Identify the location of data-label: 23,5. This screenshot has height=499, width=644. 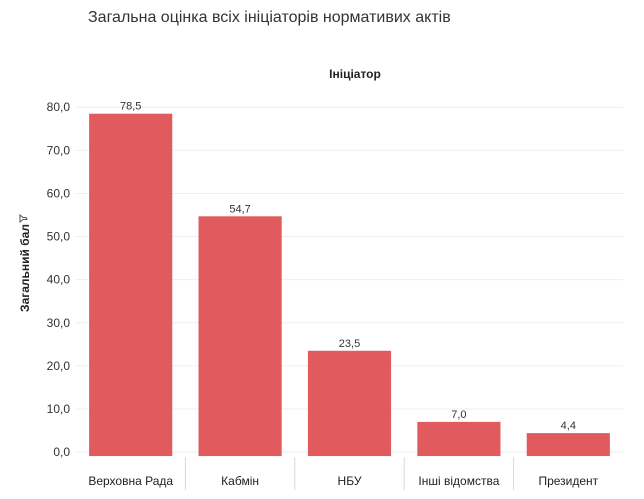
(349, 344).